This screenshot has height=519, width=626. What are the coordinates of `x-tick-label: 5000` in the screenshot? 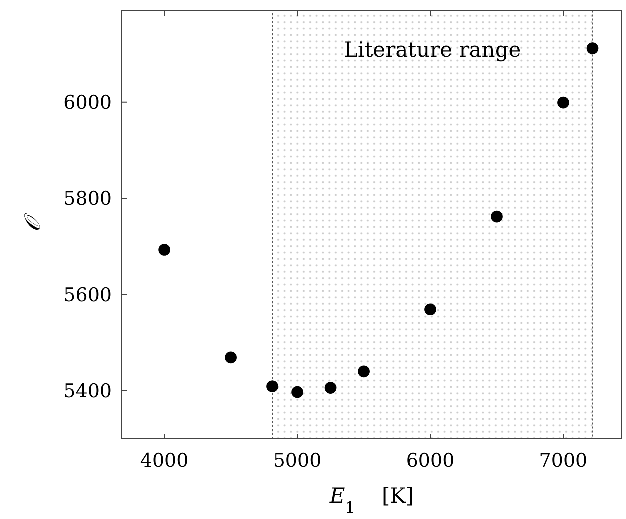 It's located at (297, 461).